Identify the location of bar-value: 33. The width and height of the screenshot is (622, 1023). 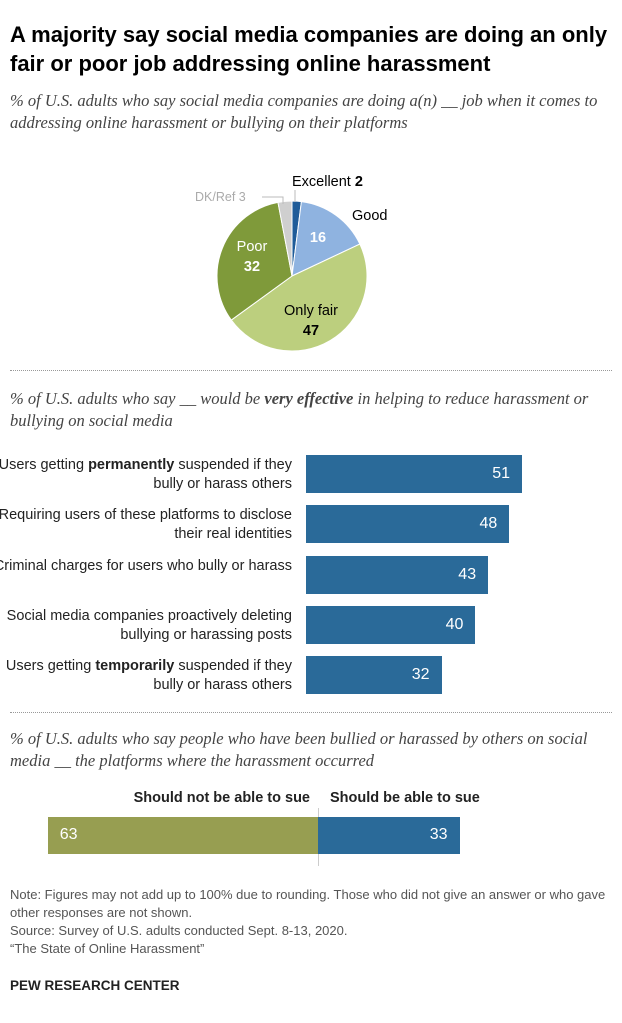
(438, 834).